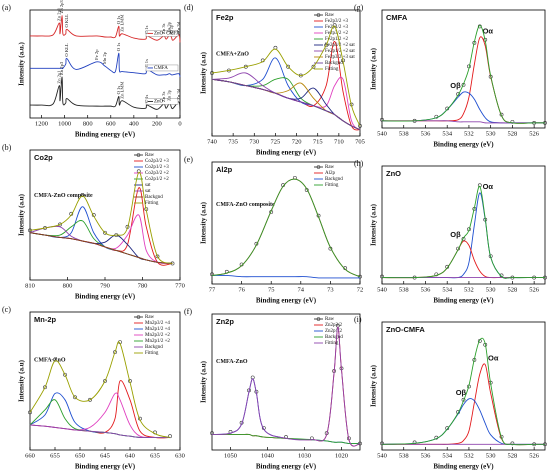 This screenshot has width=550, height=471. What do you see at coordinates (534, 133) in the screenshot?
I see `x-tick-label: 526` at bounding box center [534, 133].